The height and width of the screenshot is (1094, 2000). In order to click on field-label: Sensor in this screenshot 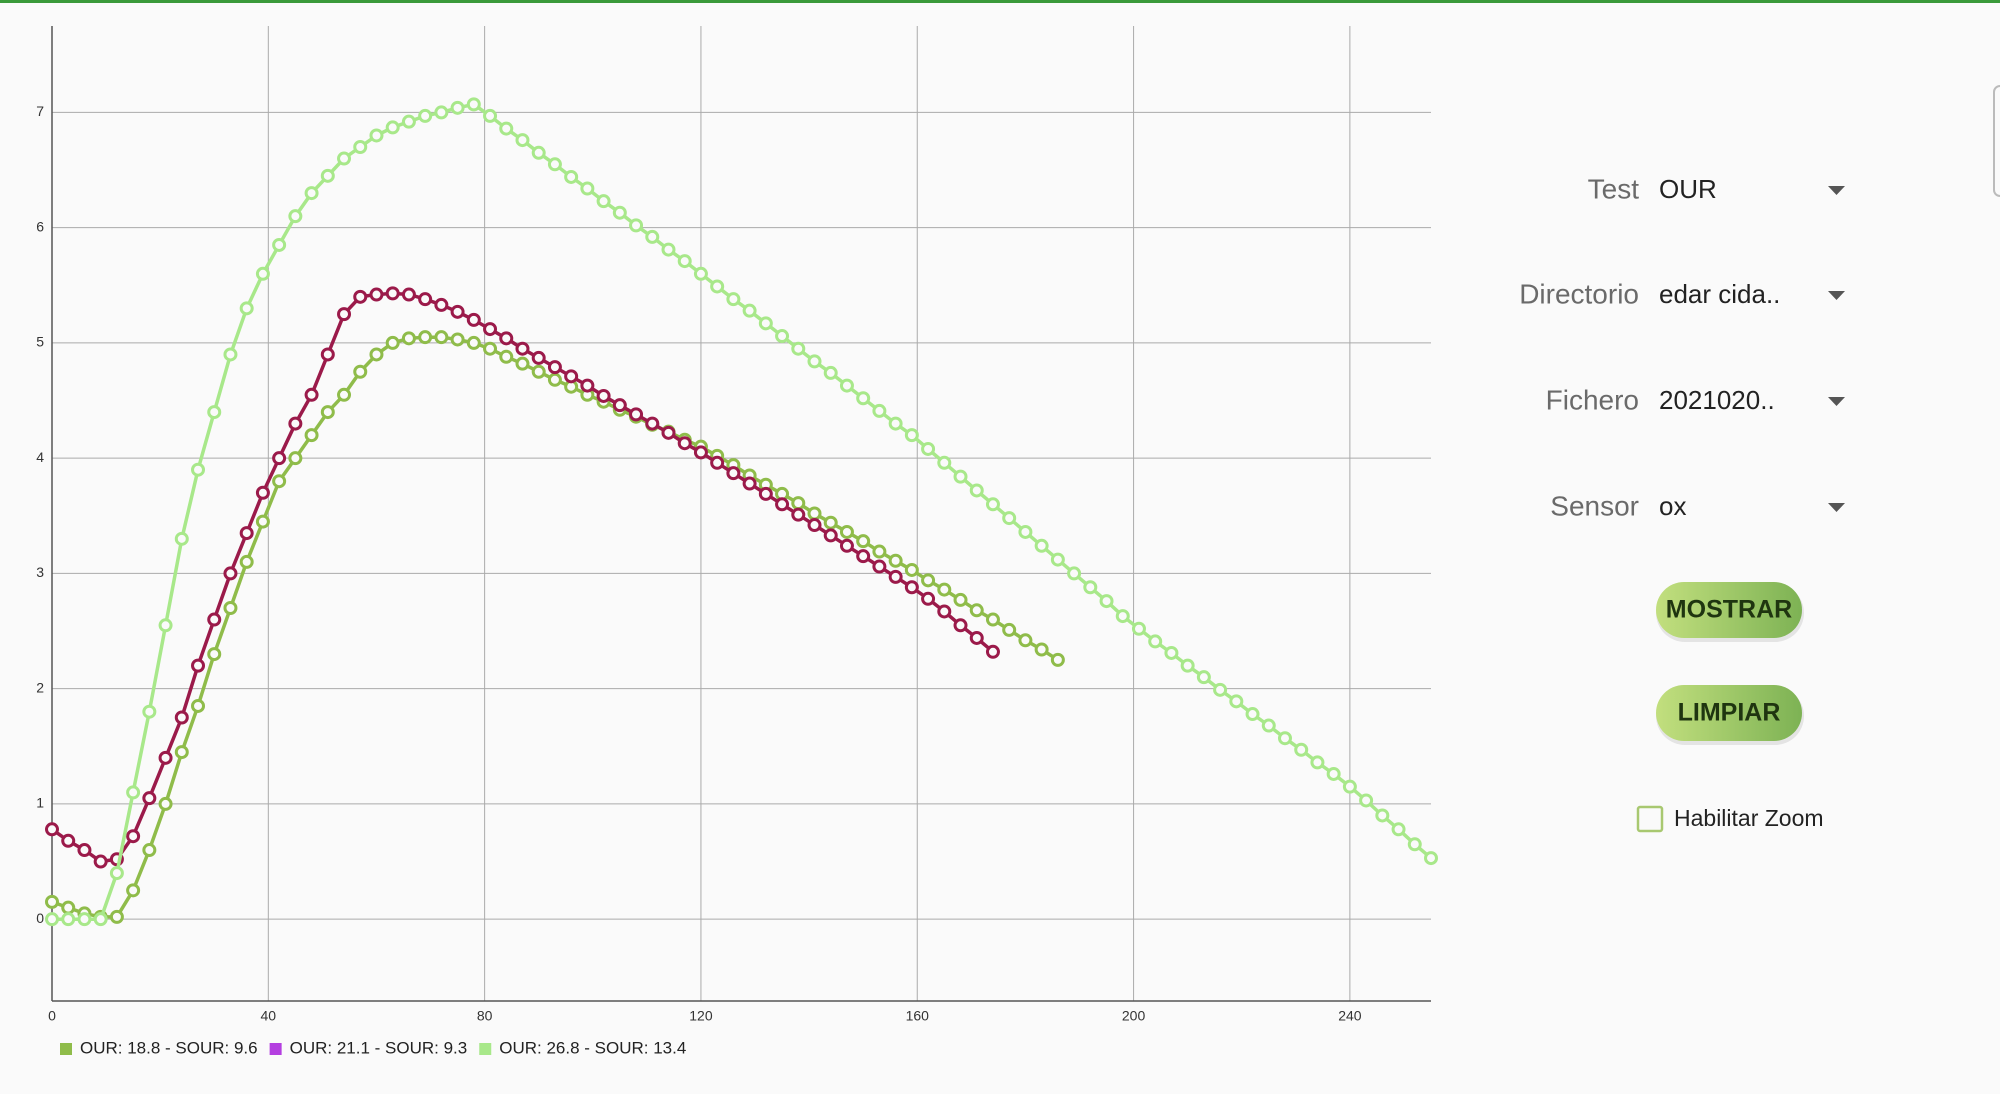, I will do `click(1594, 505)`.